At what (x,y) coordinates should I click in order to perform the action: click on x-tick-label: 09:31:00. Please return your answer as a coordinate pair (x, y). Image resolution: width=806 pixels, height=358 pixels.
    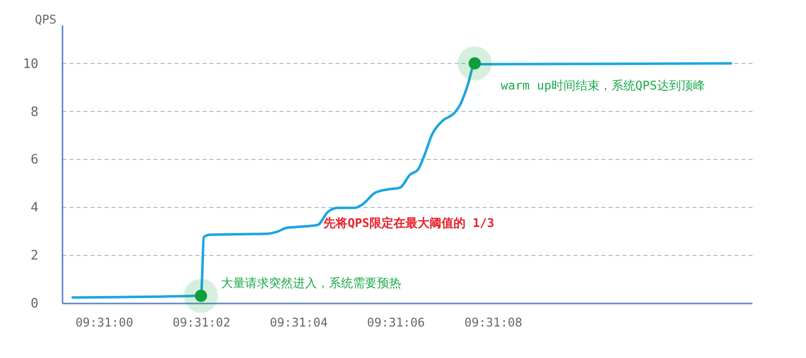
    Looking at the image, I should click on (104, 323).